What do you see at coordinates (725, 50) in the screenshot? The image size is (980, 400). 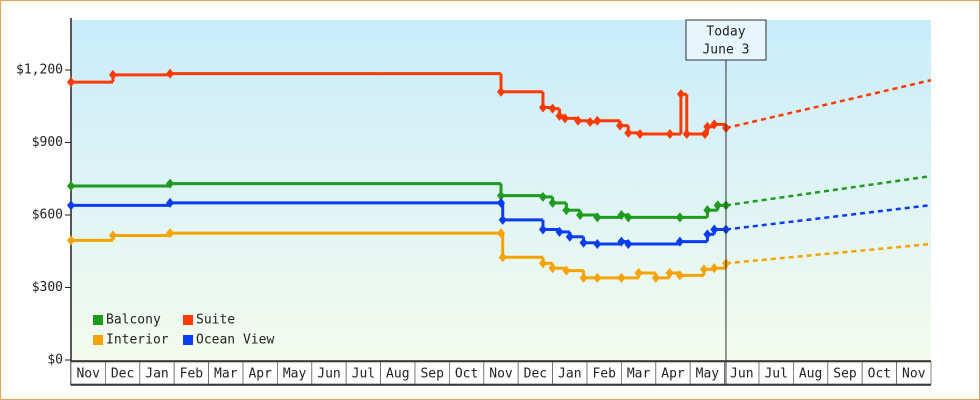 I see `today-label: June 3` at bounding box center [725, 50].